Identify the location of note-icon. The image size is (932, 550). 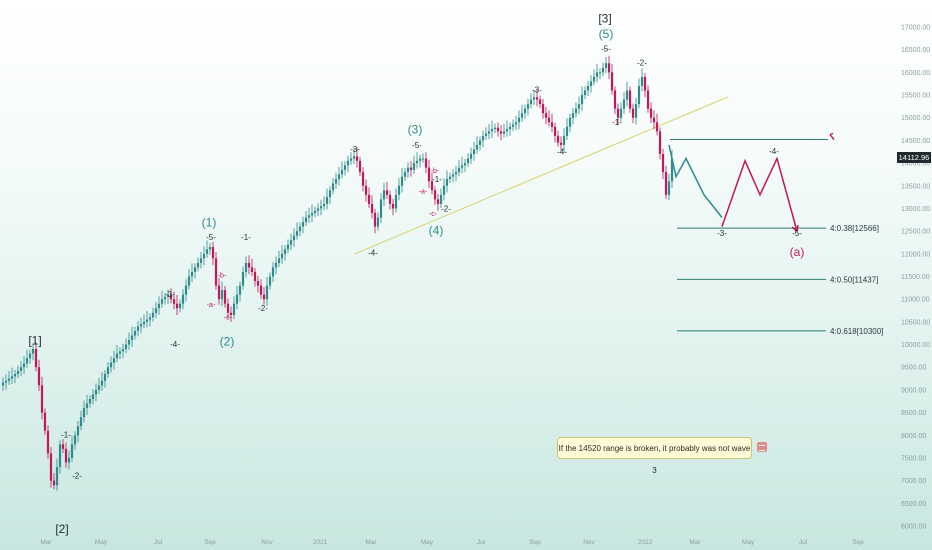
(762, 447).